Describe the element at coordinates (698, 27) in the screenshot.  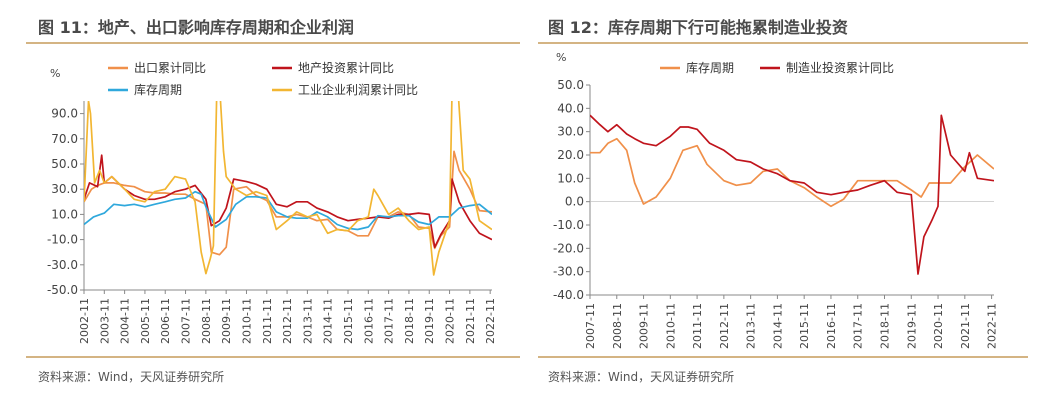
I see `figure-12-title: 图 12：库存周期下行可能拖累制造业投资` at that location.